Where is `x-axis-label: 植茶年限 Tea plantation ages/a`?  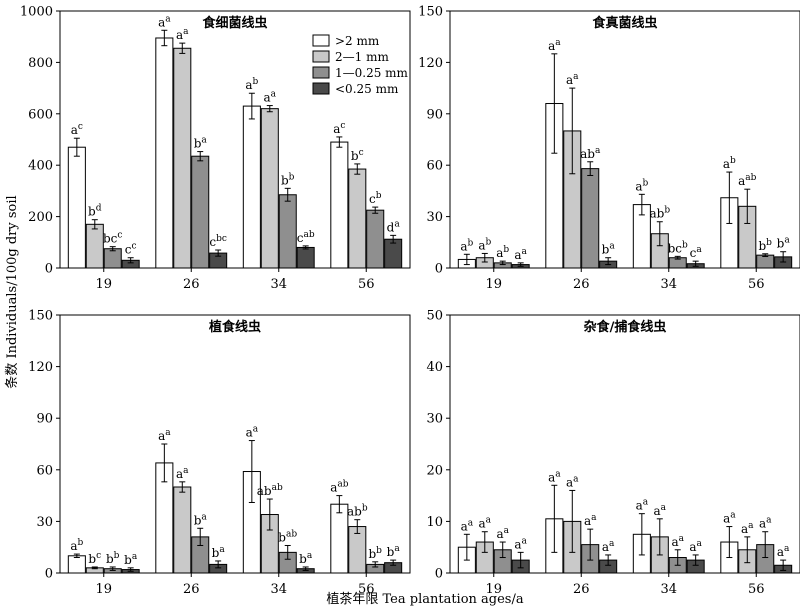
x-axis-label: 植茶年限 Tea plantation ages/a is located at coordinates (424, 599).